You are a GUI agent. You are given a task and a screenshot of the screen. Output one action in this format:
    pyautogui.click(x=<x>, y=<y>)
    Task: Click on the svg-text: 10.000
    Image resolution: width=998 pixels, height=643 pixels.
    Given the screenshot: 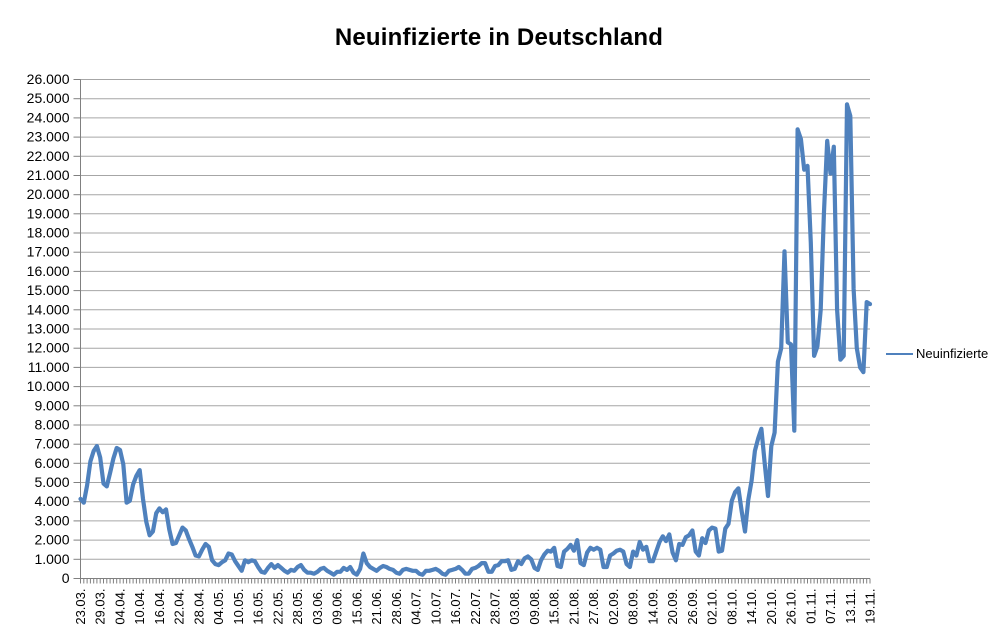 What is the action you would take?
    pyautogui.click(x=48, y=386)
    